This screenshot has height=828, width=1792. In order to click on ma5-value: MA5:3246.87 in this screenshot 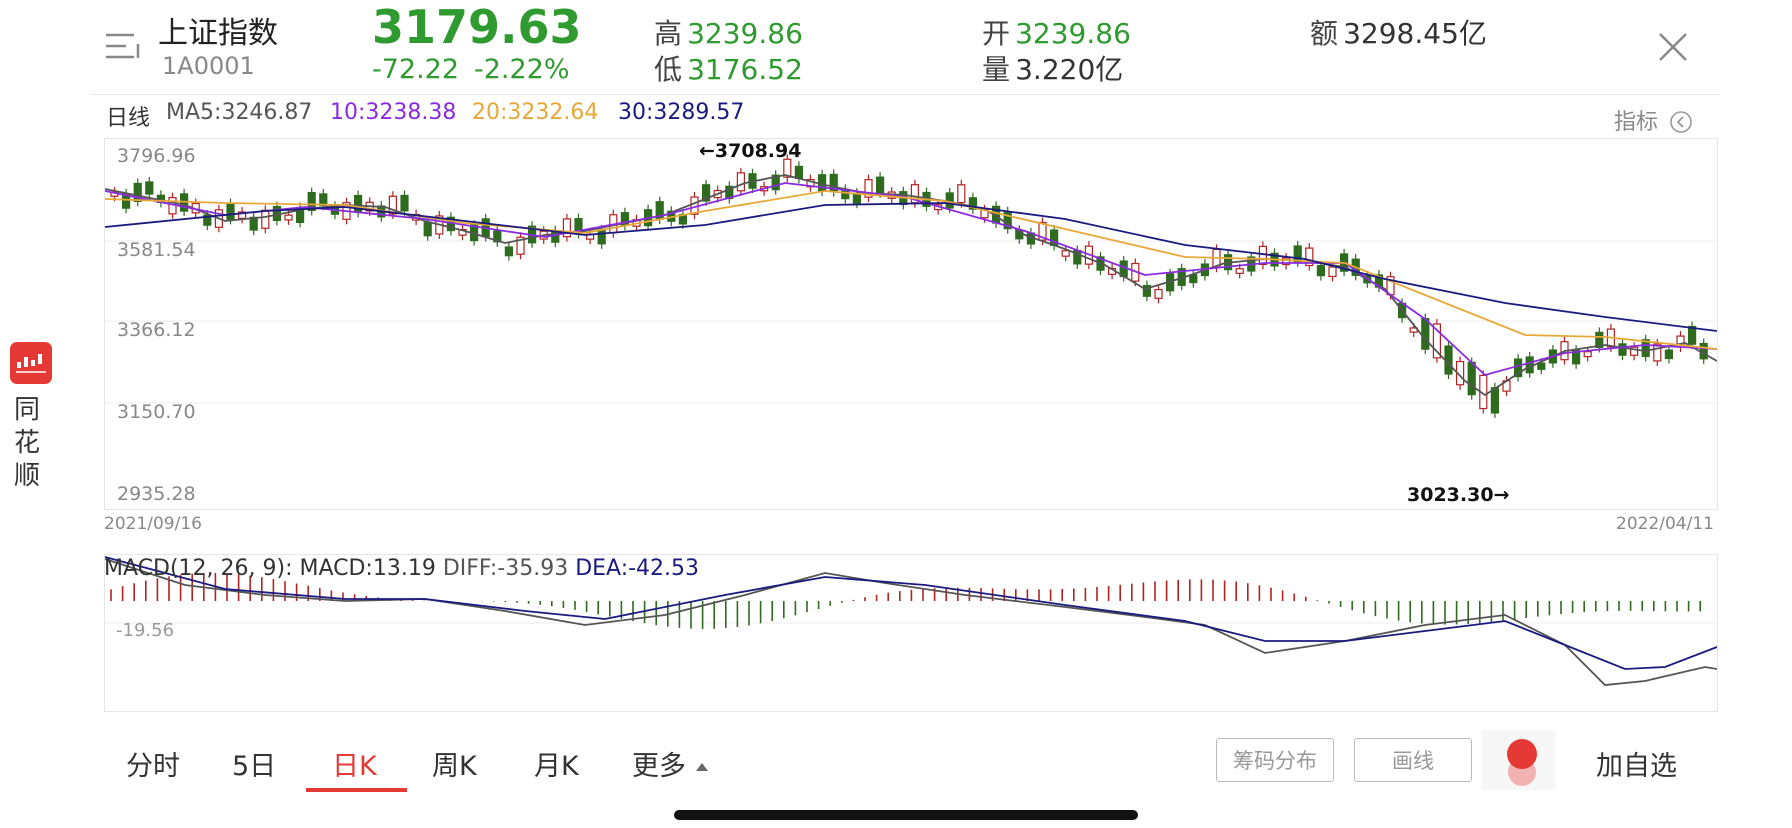, I will do `click(239, 112)`.